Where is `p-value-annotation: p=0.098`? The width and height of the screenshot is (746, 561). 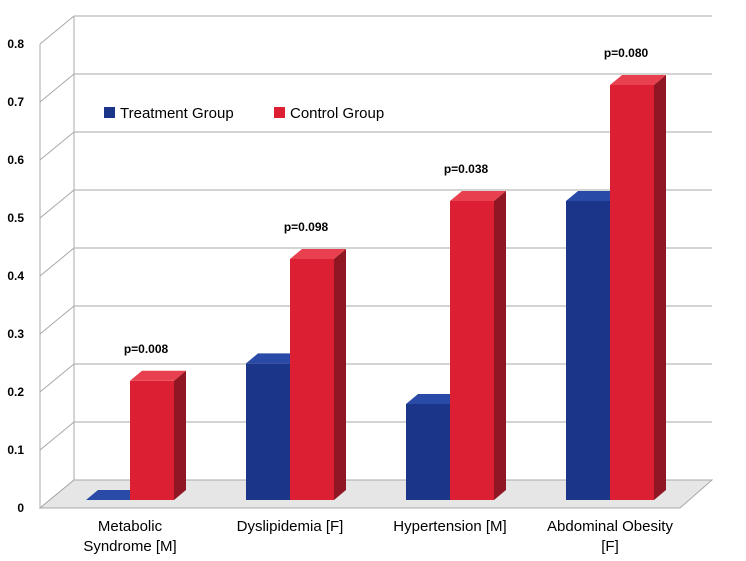 p-value-annotation: p=0.098 is located at coordinates (306, 227).